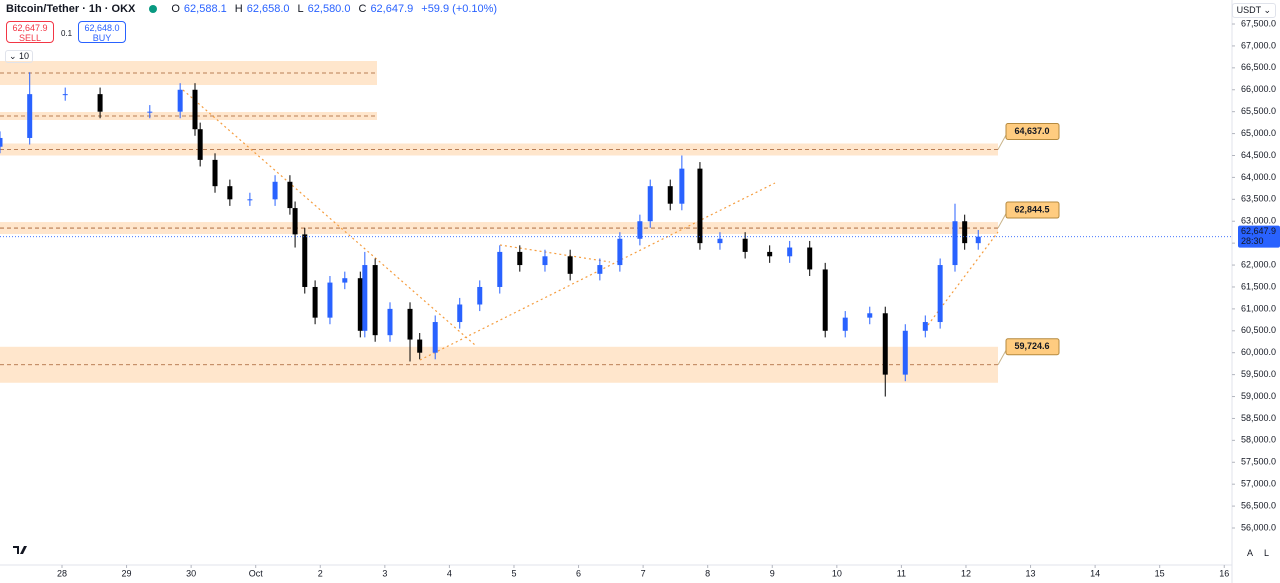 This screenshot has height=583, width=1280. Describe the element at coordinates (1258, 484) in the screenshot. I see `y-tick-label: 57,000.0` at that location.